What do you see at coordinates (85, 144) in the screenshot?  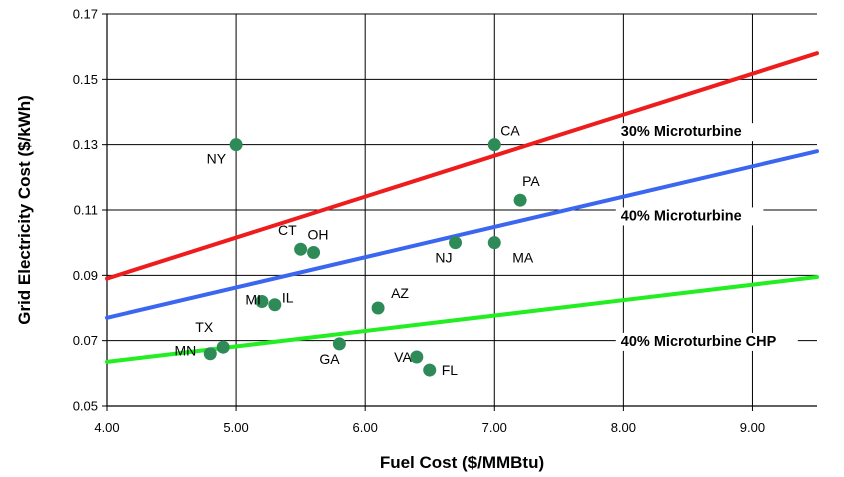 I see `y-tick-label: 0.13` at bounding box center [85, 144].